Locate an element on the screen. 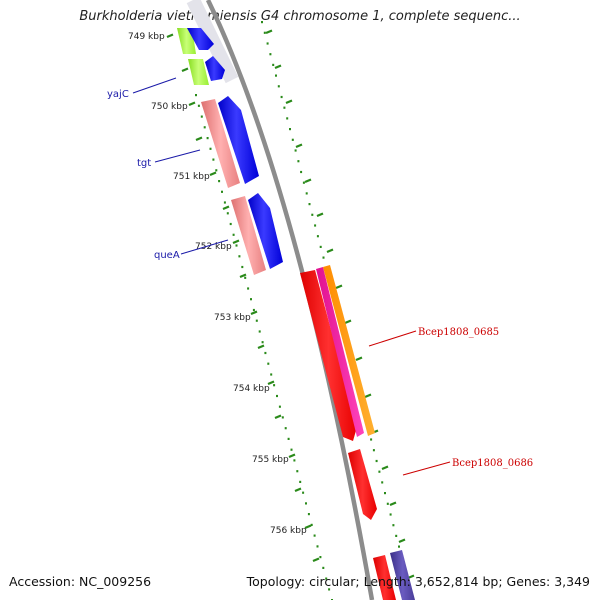 This screenshot has width=600, height=600. cds-blue-queA is located at coordinates (265, 231).